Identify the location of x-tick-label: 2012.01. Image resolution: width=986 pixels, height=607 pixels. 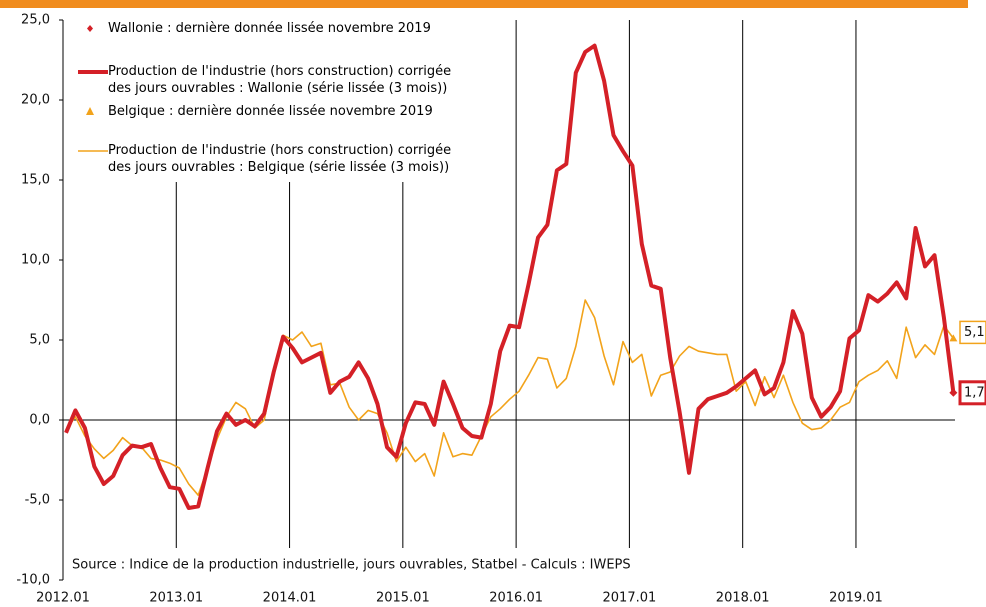
(63, 598).